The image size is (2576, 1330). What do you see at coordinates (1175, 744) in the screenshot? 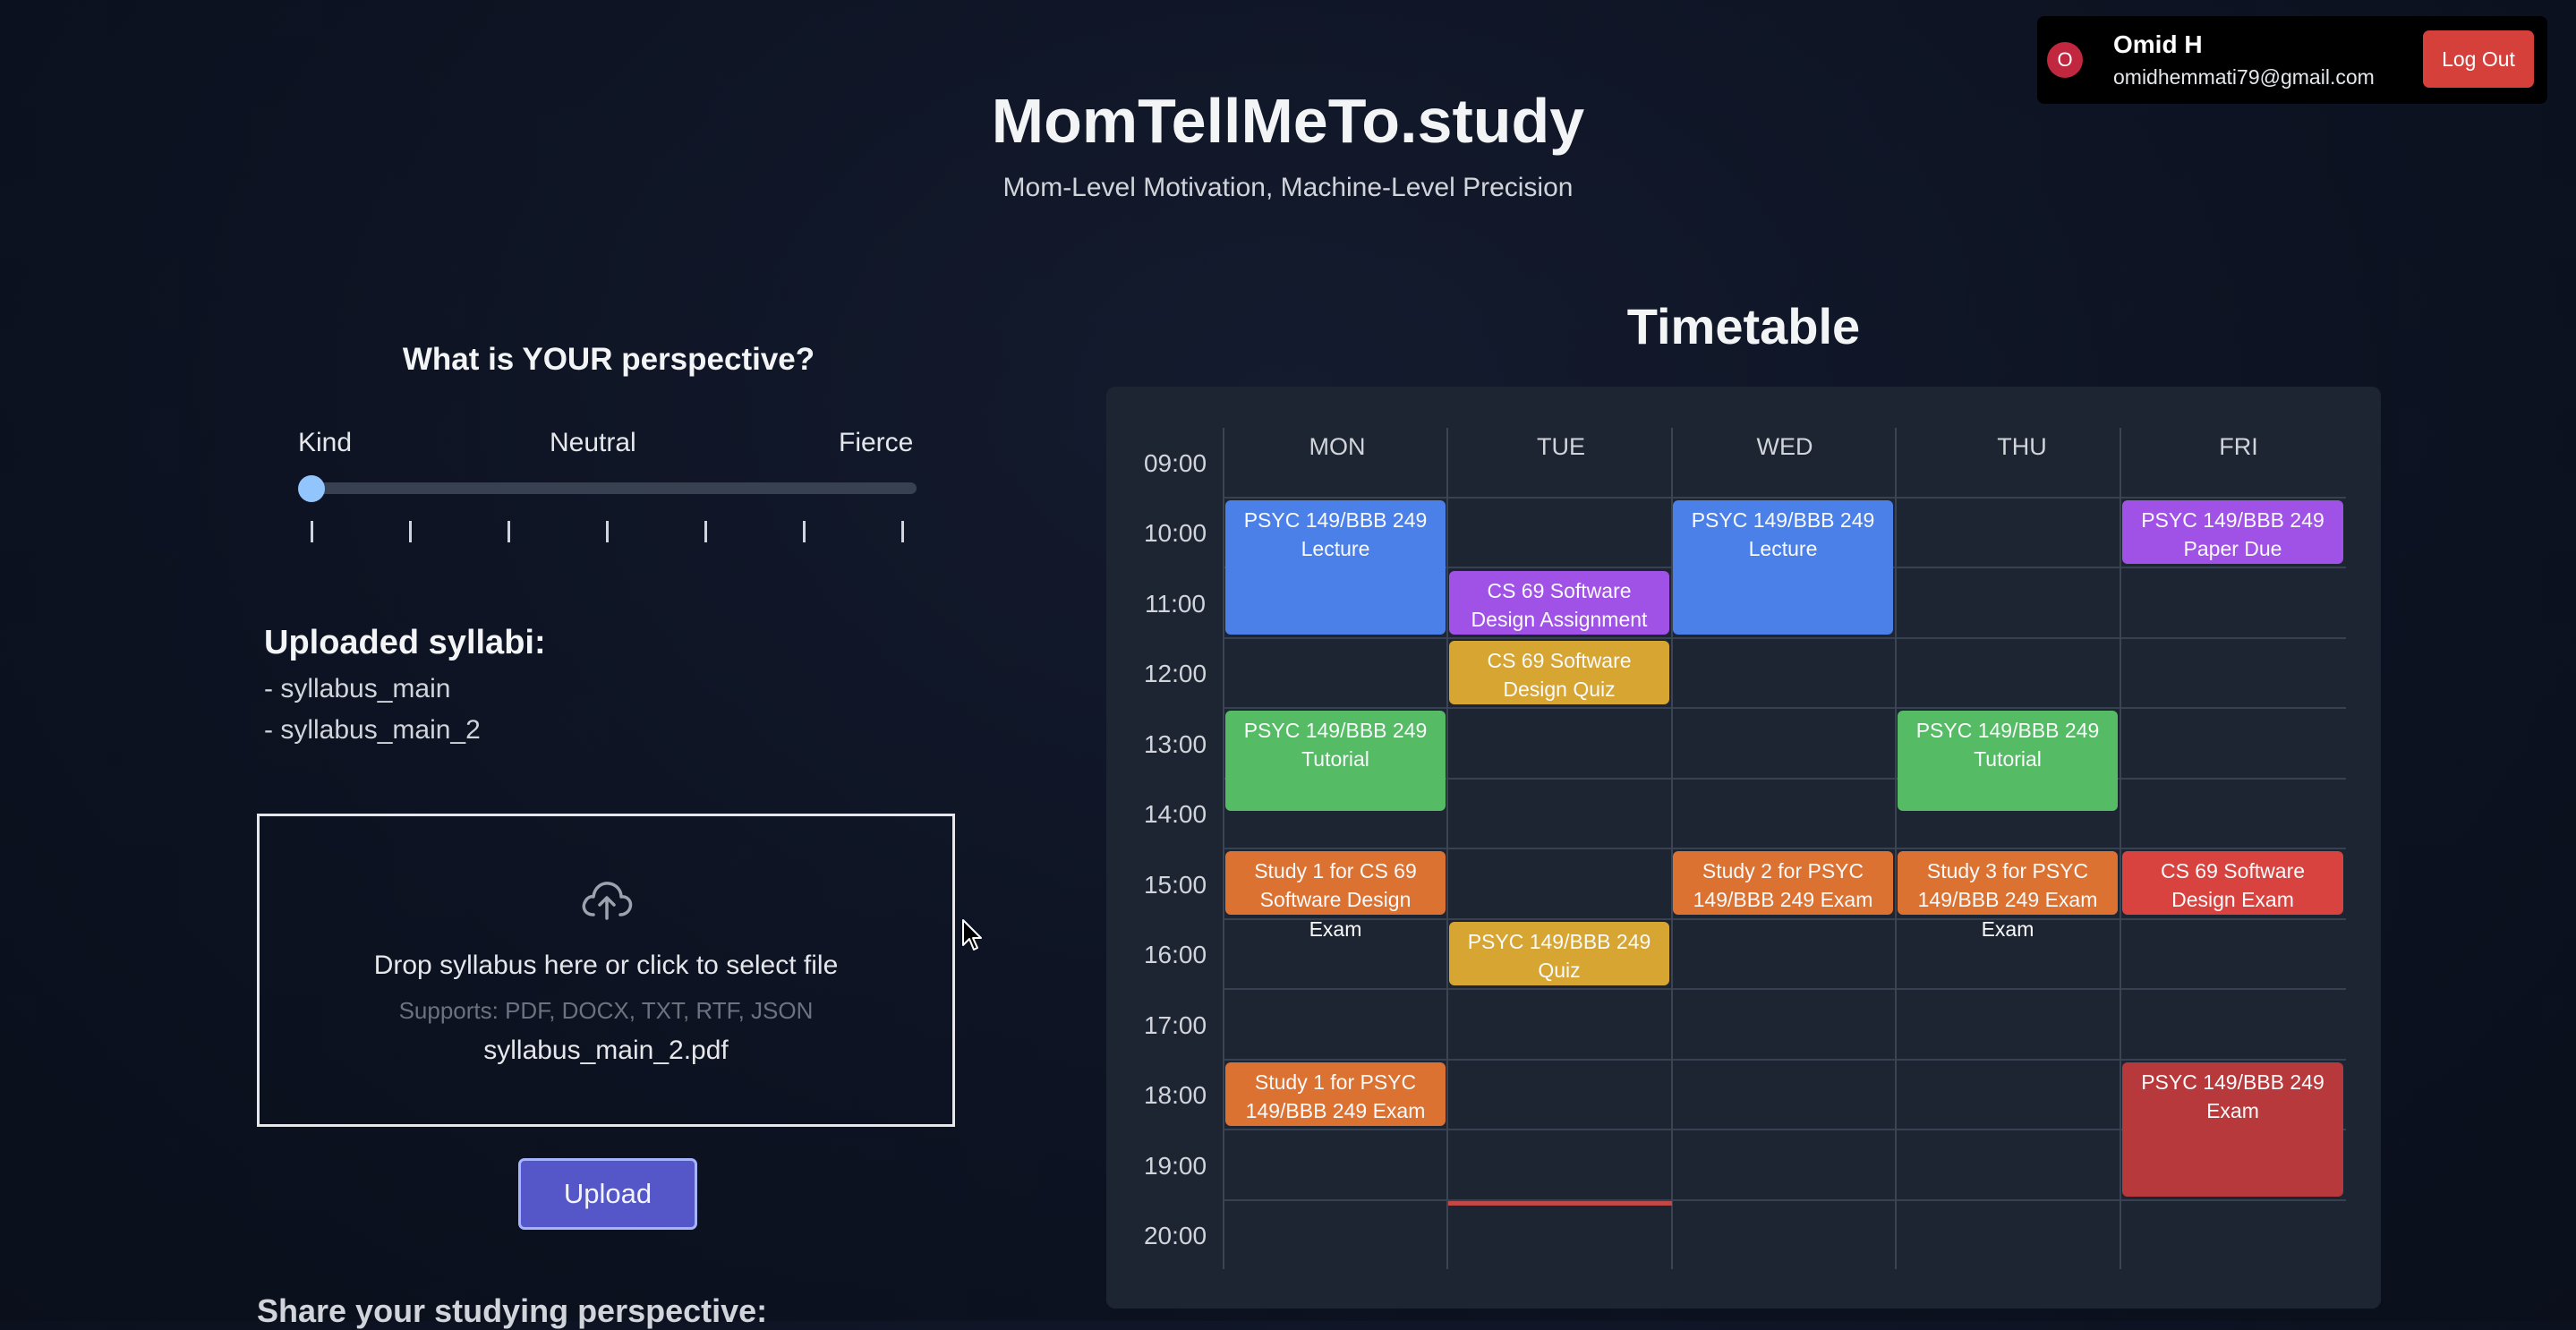
I see `time-label: 13:00` at bounding box center [1175, 744].